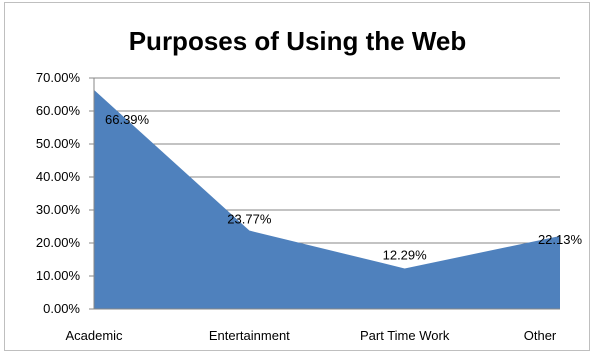 The image size is (595, 355). What do you see at coordinates (249, 335) in the screenshot?
I see `x-tick-label: Entertainment` at bounding box center [249, 335].